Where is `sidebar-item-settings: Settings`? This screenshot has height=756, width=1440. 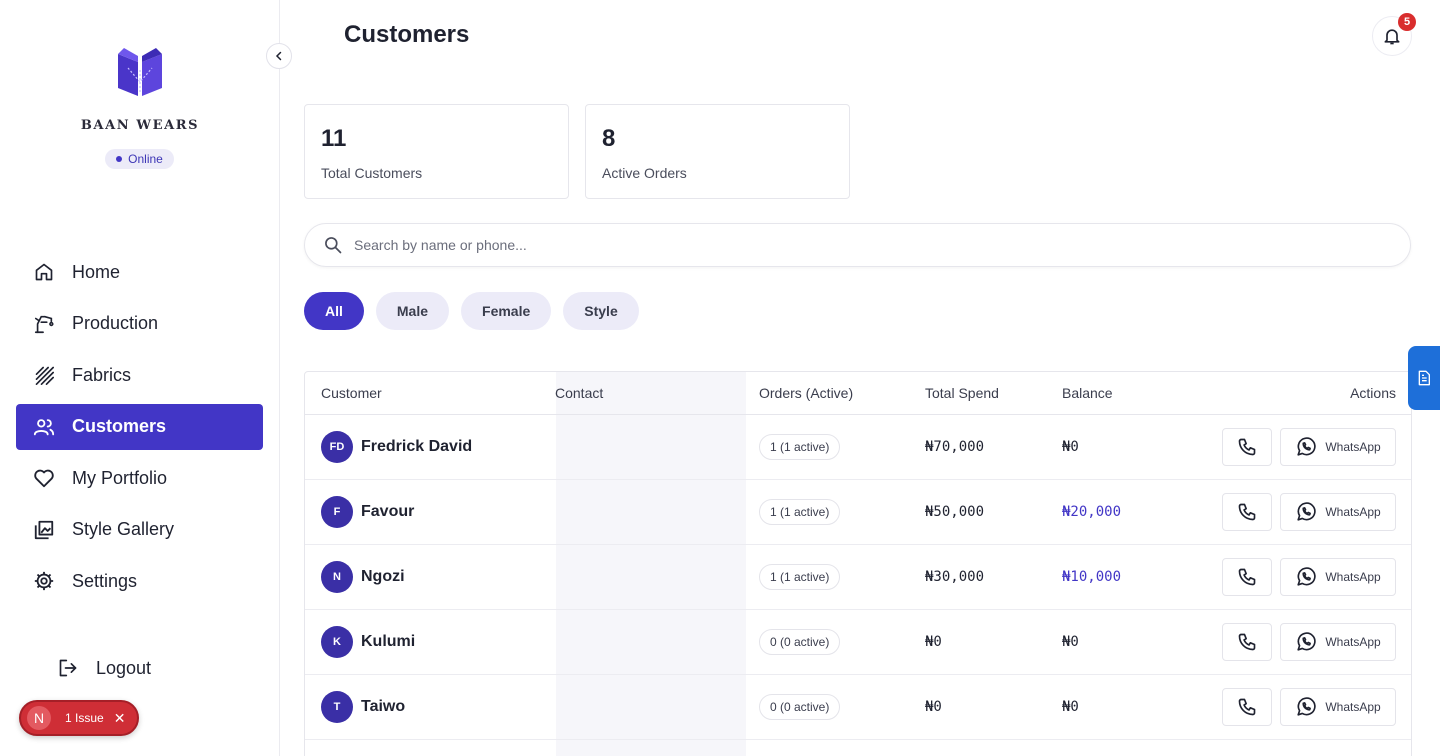 sidebar-item-settings: Settings is located at coordinates (139, 581).